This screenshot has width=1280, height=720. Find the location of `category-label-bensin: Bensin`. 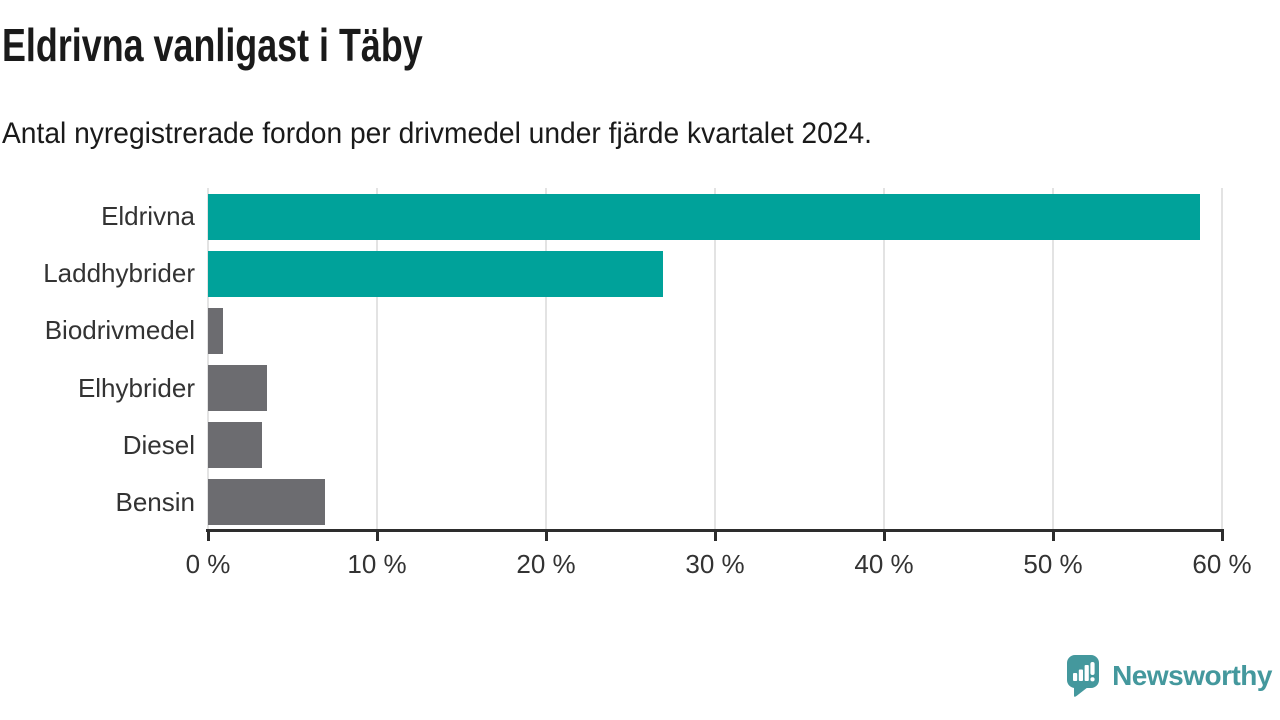

category-label-bensin: Bensin is located at coordinates (155, 501).